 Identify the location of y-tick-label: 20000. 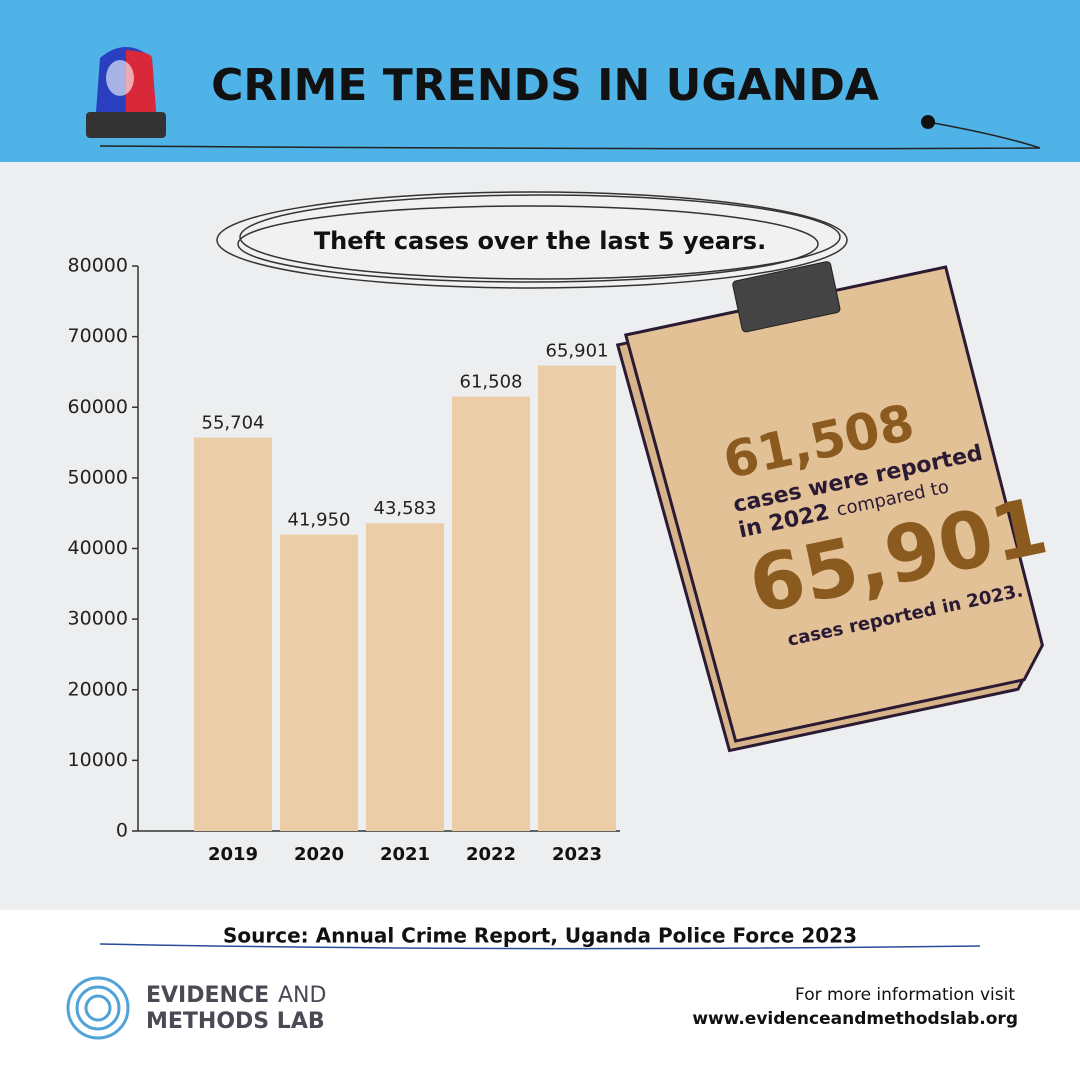
(98, 689).